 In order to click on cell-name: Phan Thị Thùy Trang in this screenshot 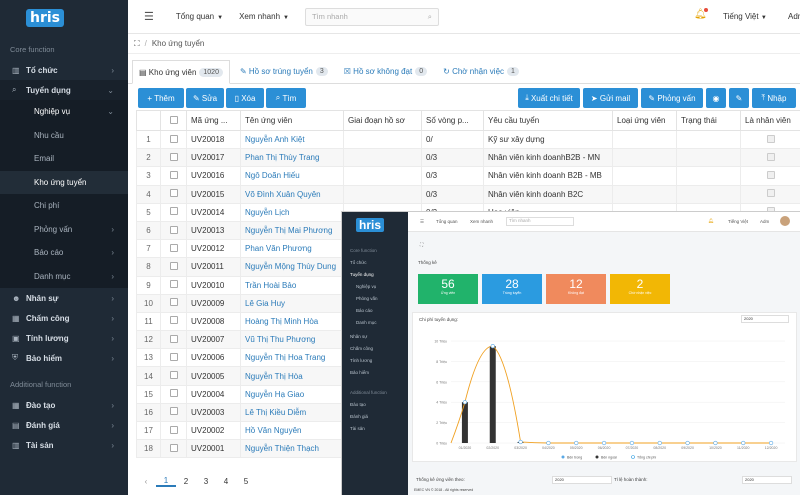, I will do `click(292, 158)`.